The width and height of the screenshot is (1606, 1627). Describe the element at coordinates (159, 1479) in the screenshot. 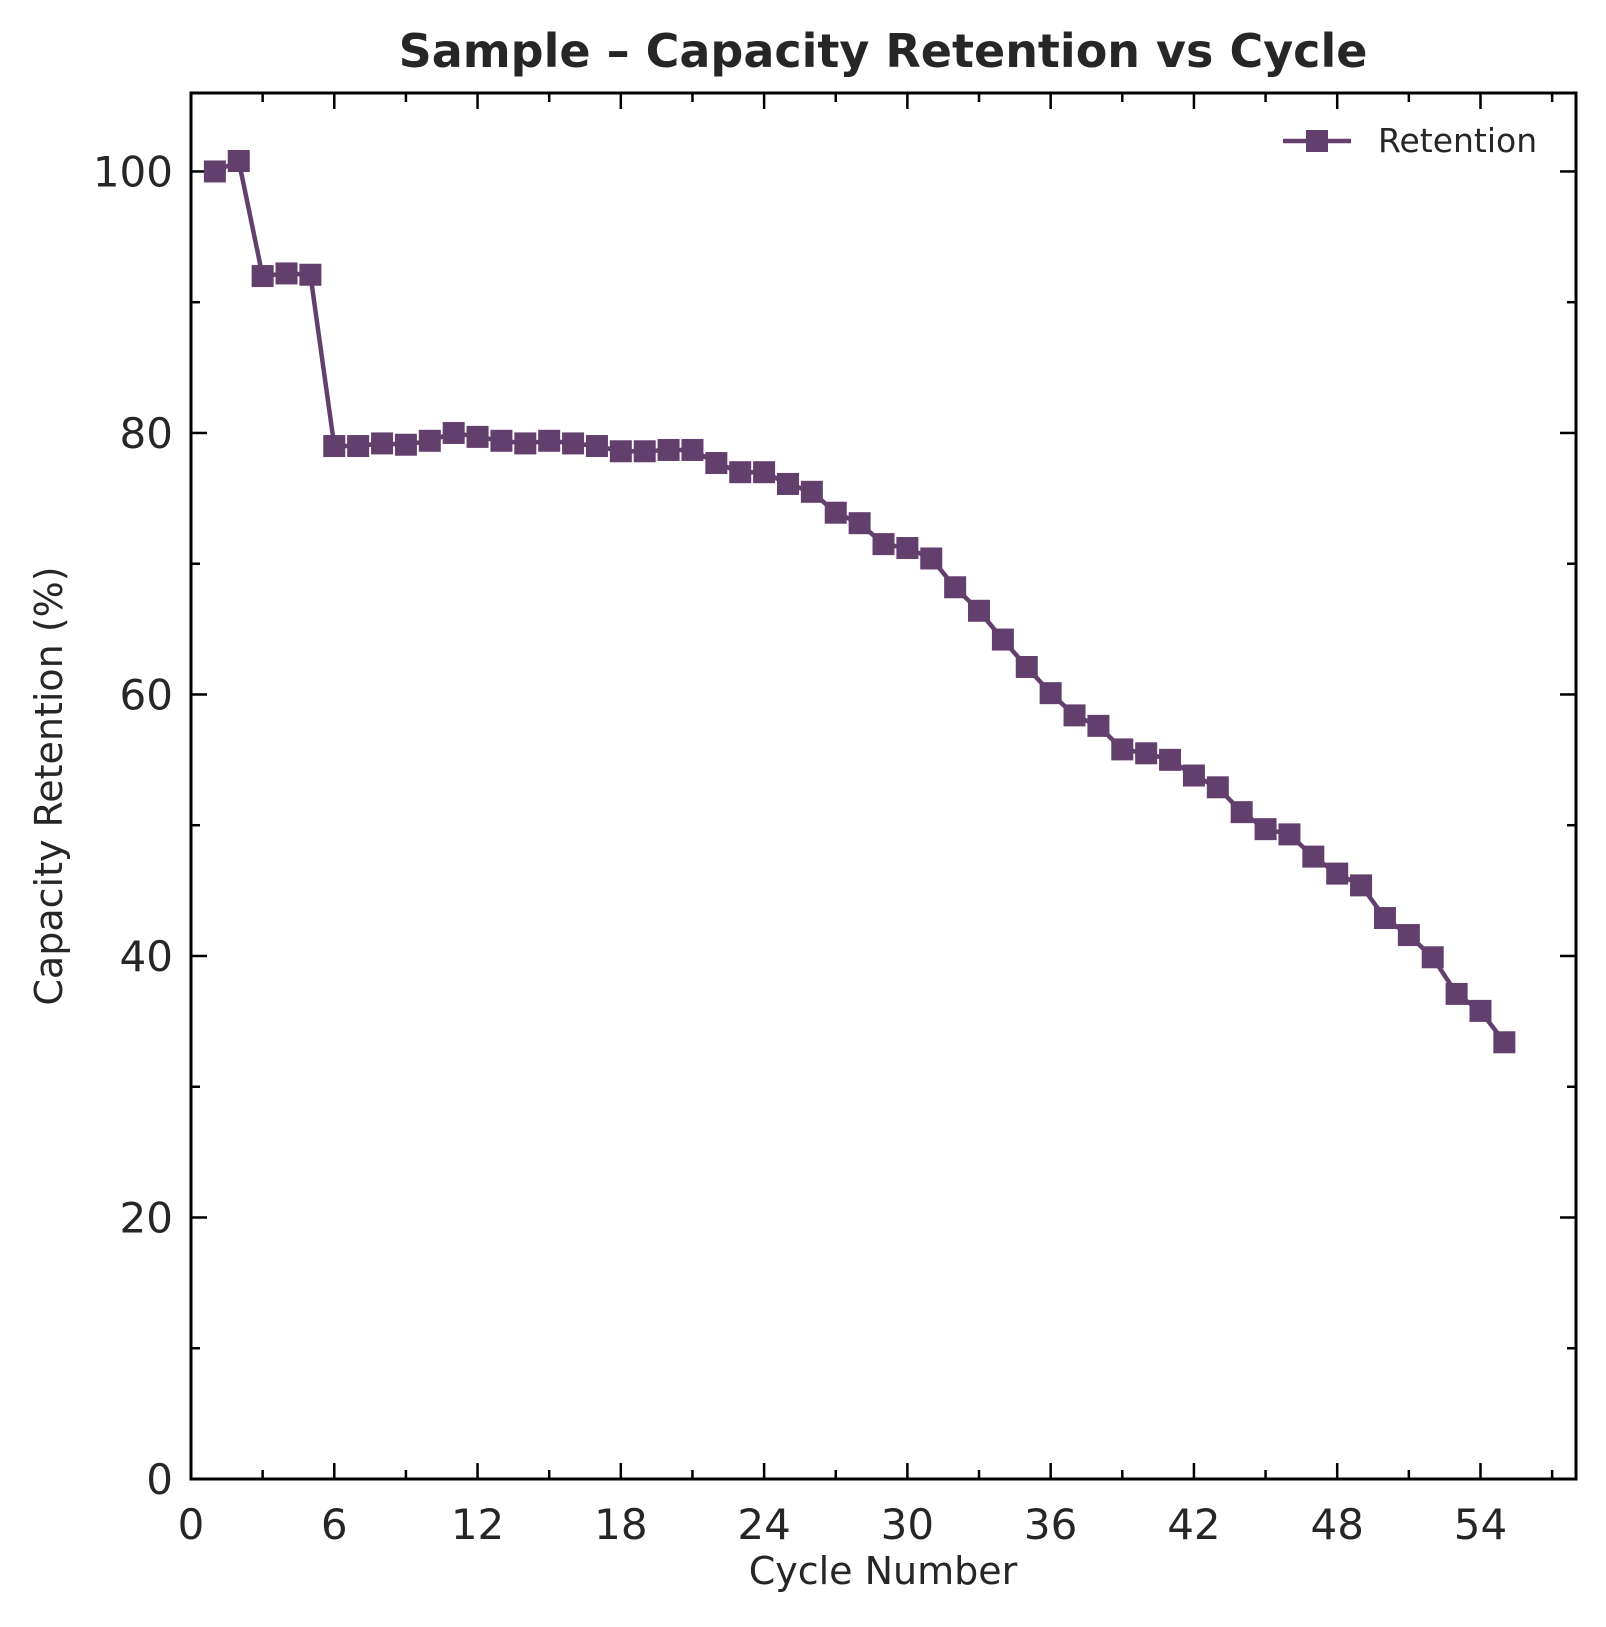

I see `y-tick-label: 0` at that location.